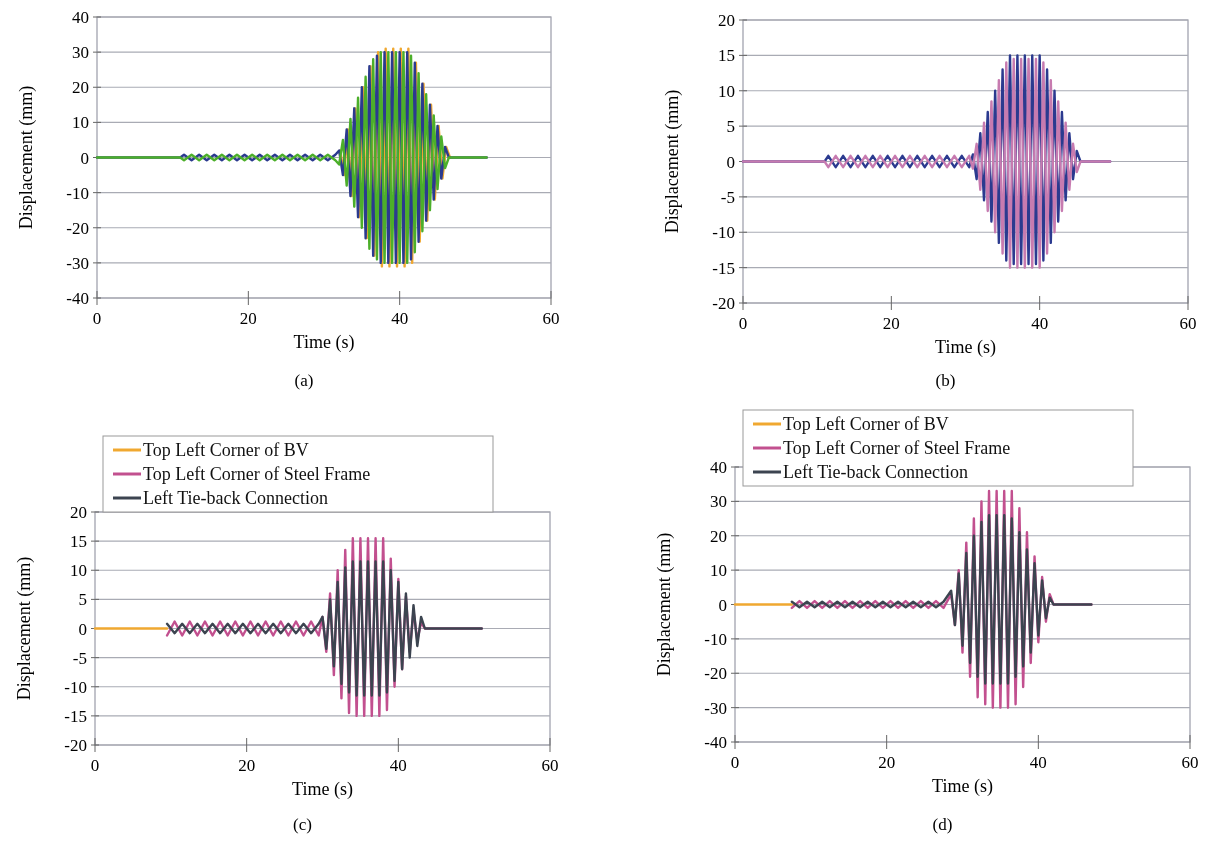 The image size is (1223, 842). I want to click on text: (d), so click(942, 824).